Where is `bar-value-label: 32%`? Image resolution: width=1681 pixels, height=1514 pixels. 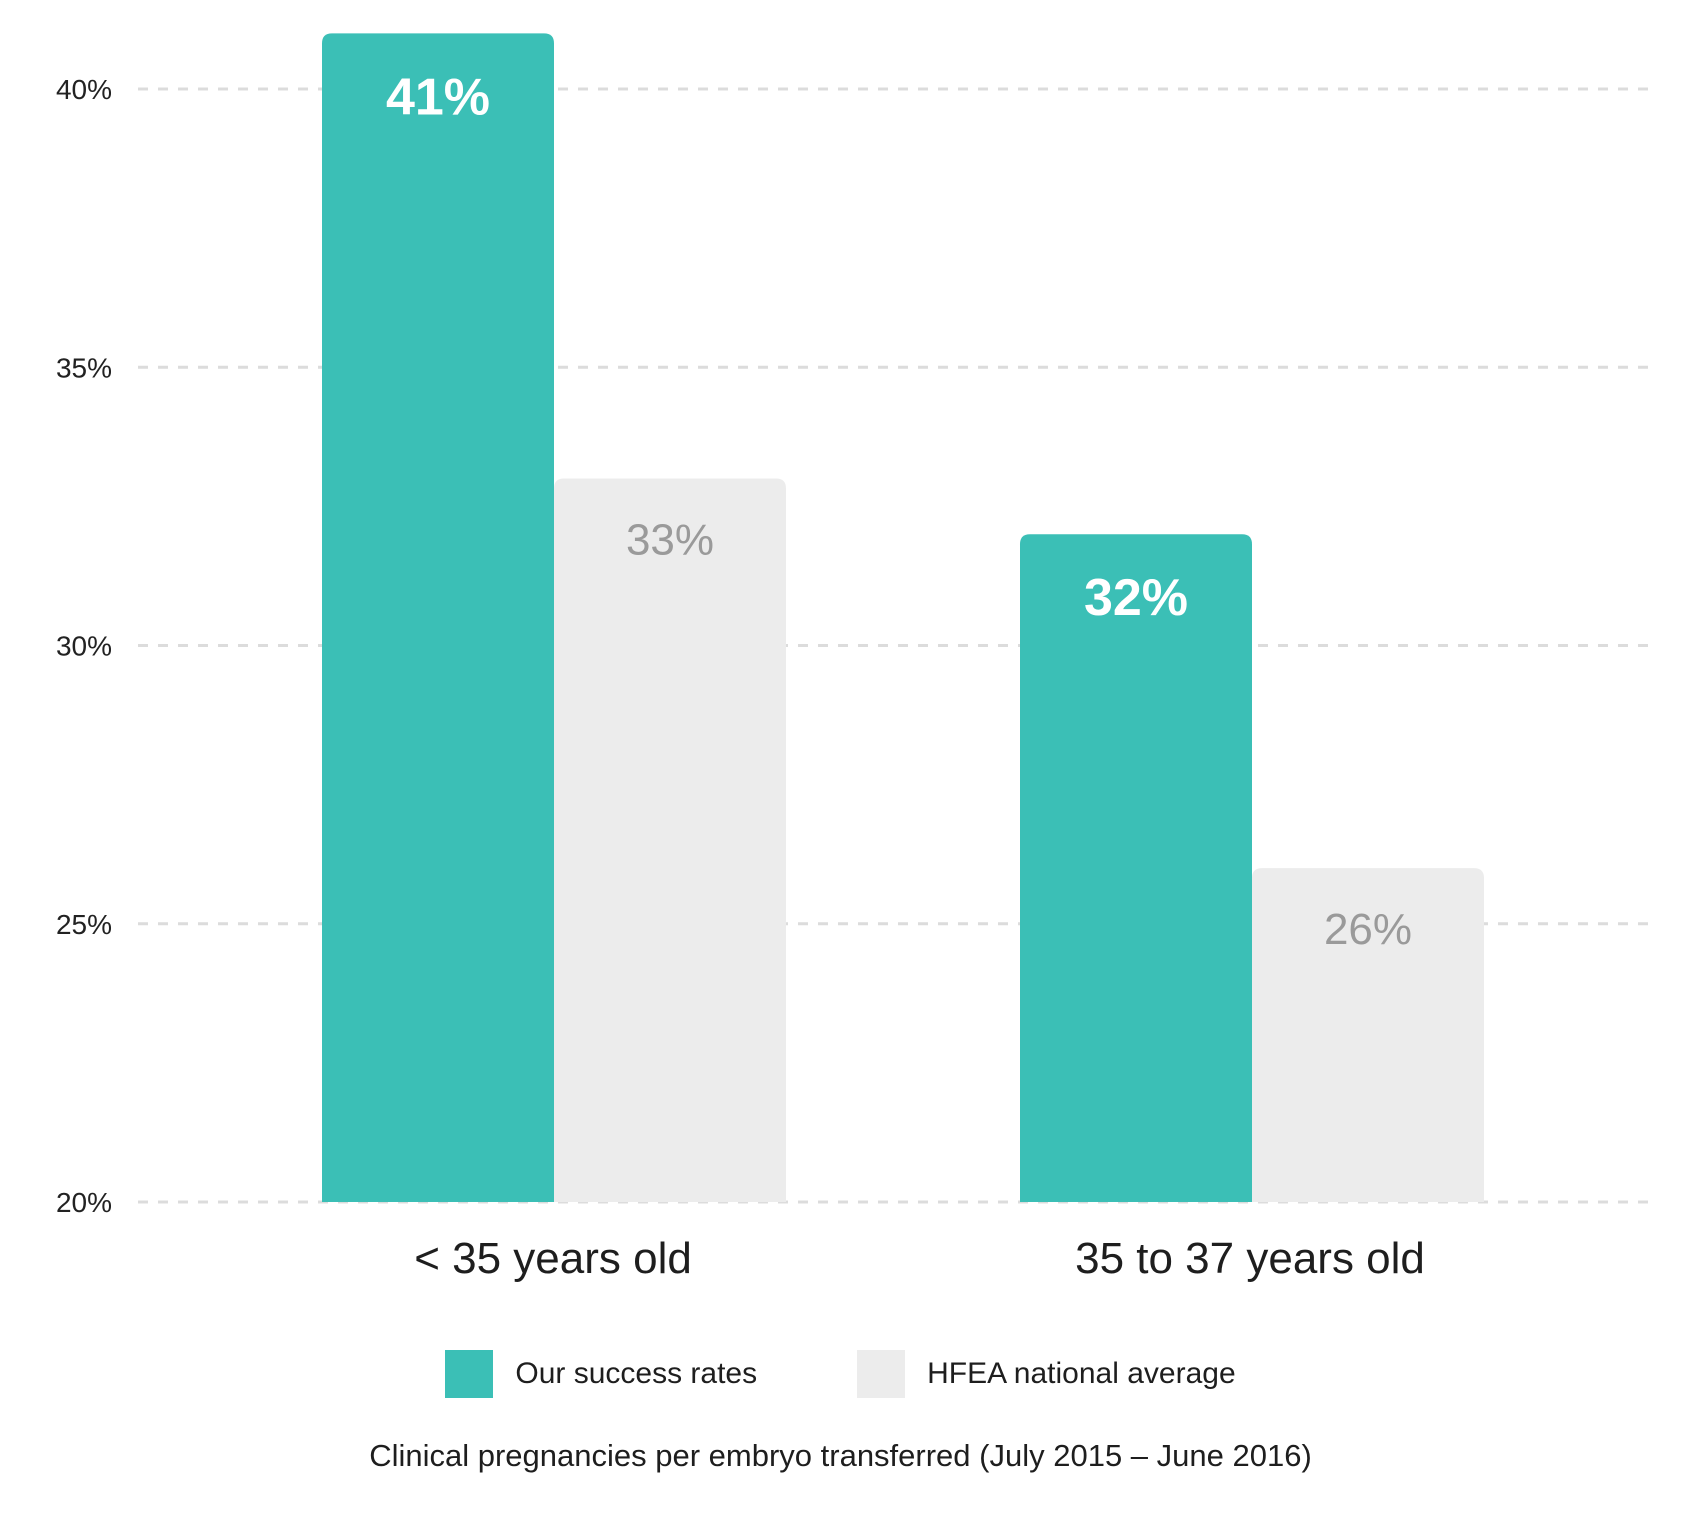 bar-value-label: 32% is located at coordinates (1136, 598).